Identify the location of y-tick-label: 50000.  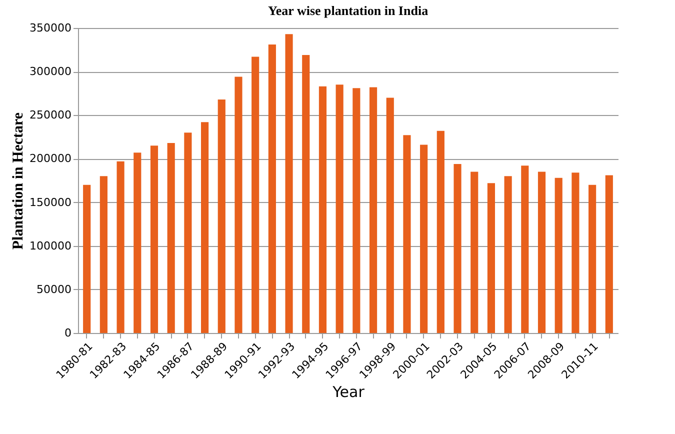
(54, 289).